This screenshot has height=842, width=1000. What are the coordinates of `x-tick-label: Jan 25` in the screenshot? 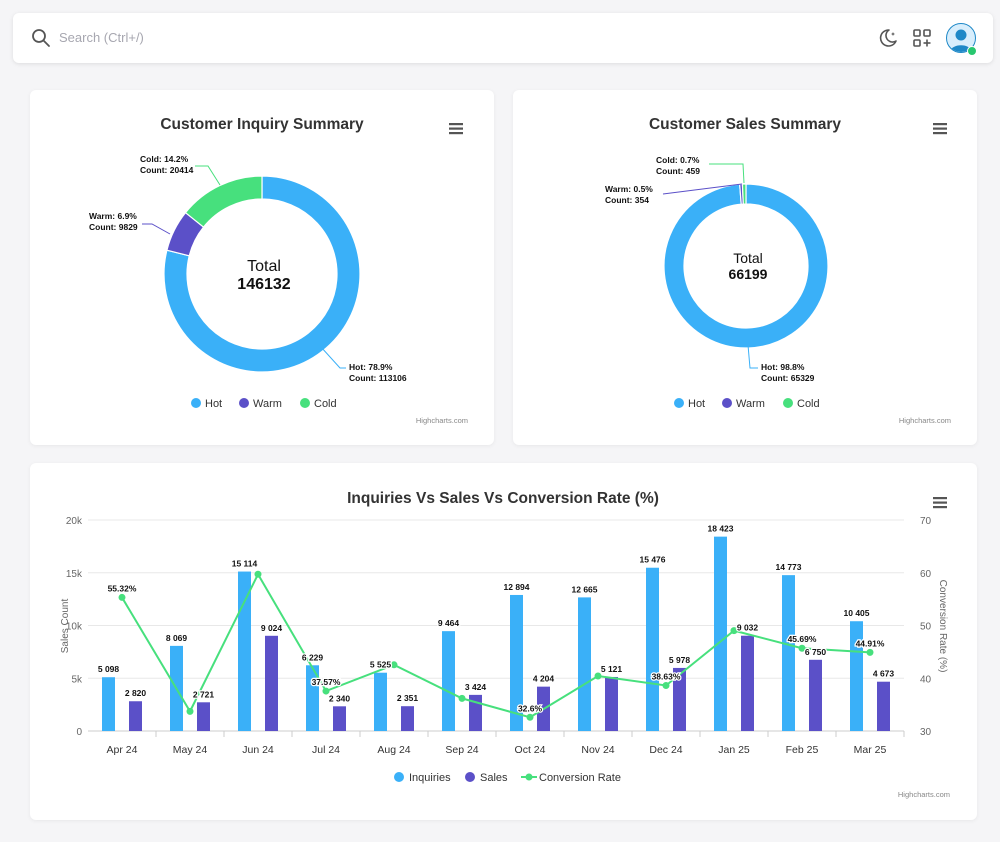 It's located at (734, 750).